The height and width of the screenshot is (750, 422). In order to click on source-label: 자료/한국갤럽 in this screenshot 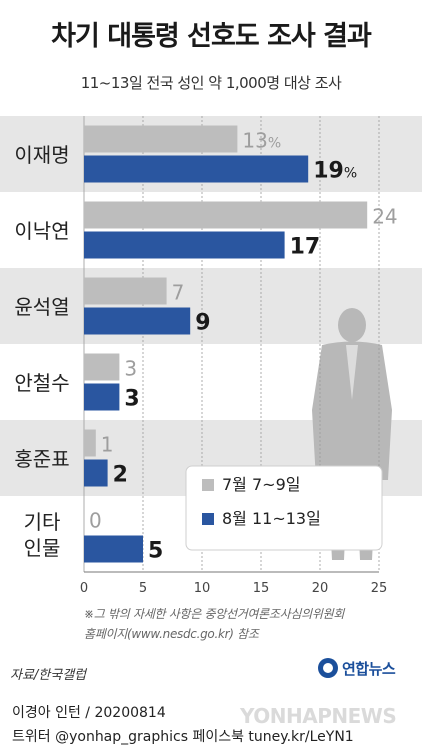, I will do `click(48, 675)`.